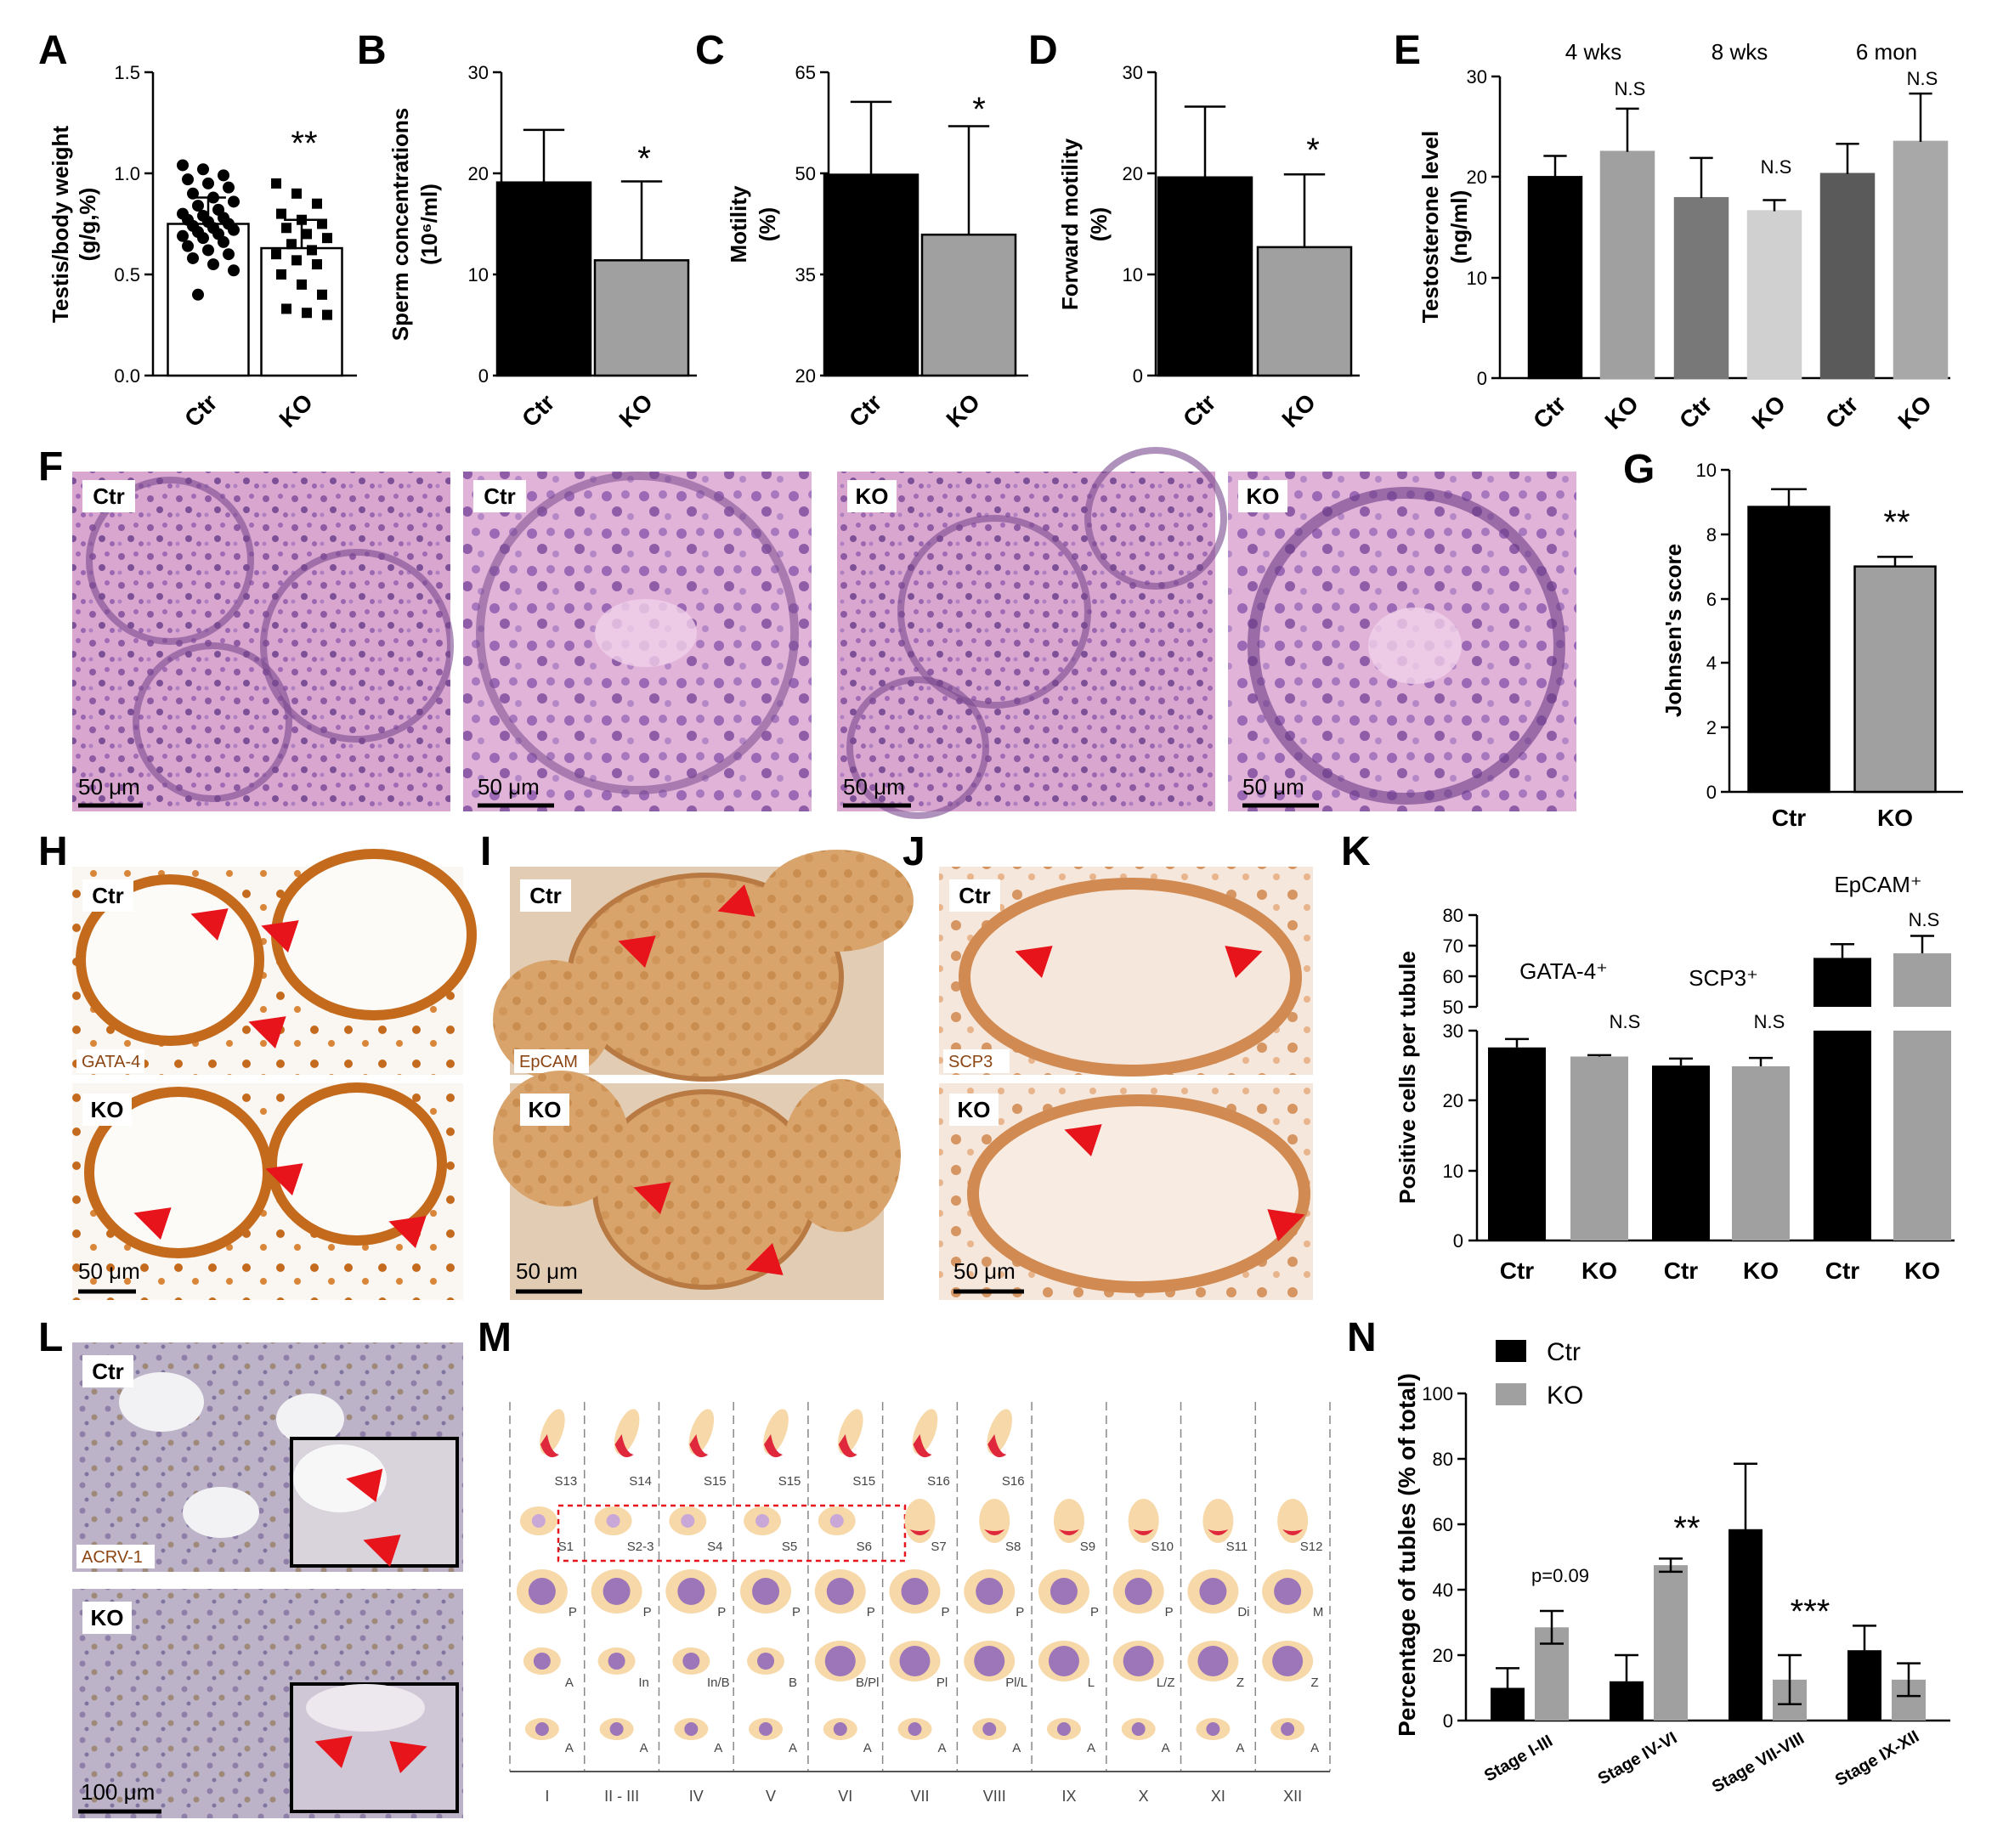 This screenshot has width=2003, height=1848. I want to click on y-ticks: 0 10 20 30 50 60 70 80, so click(1460, 1078).